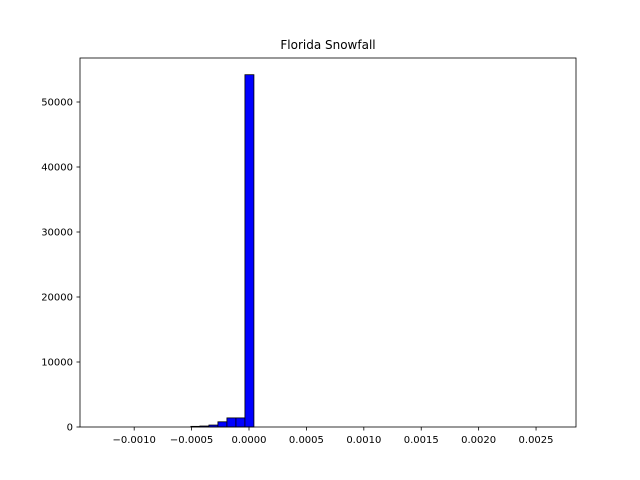 The image size is (640, 480). I want to click on y-tick-label: 10000, so click(57, 363).